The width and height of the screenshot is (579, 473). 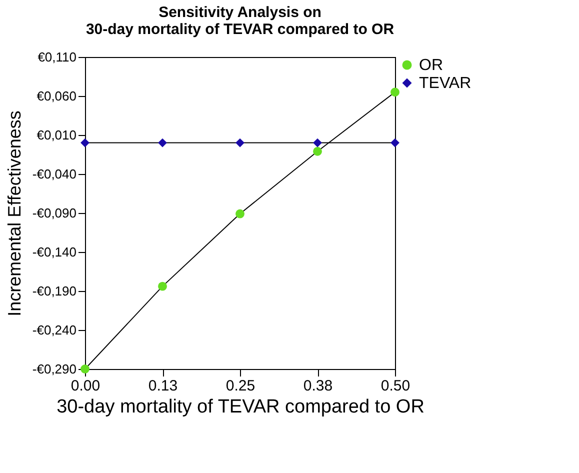 I want to click on y-tick-label: -€0,140, so click(x=54, y=252).